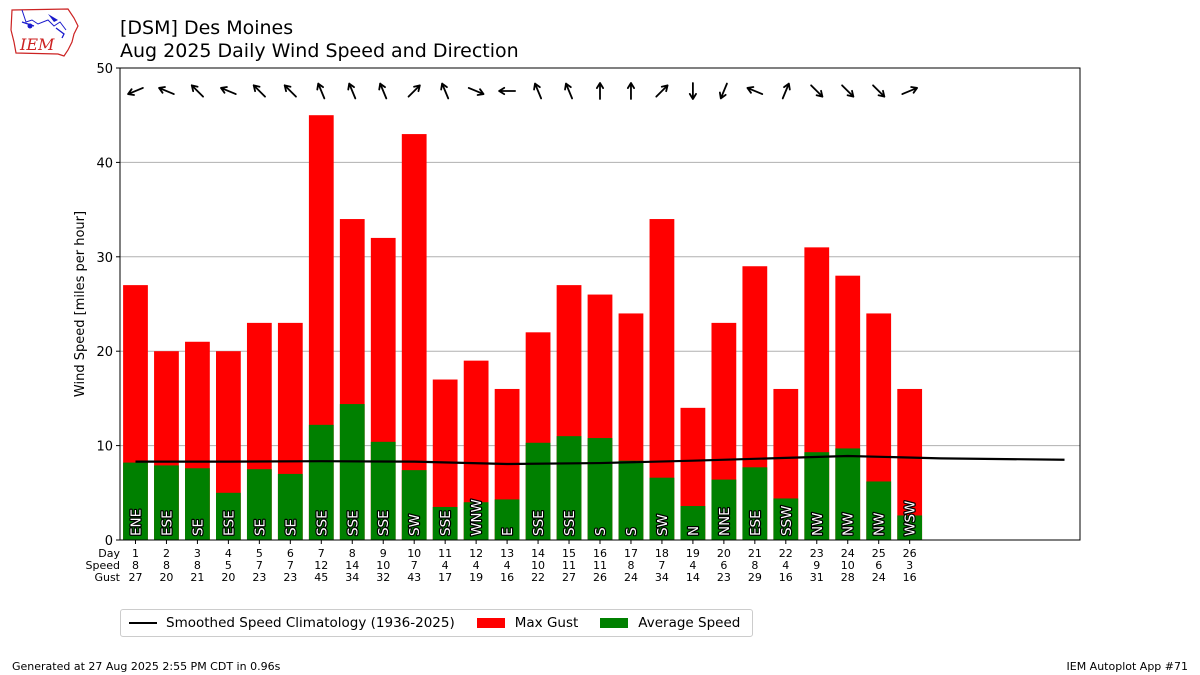 The height and width of the screenshot is (675, 1200). What do you see at coordinates (228, 565) in the screenshot?
I see `x-tick-label: 5` at bounding box center [228, 565].